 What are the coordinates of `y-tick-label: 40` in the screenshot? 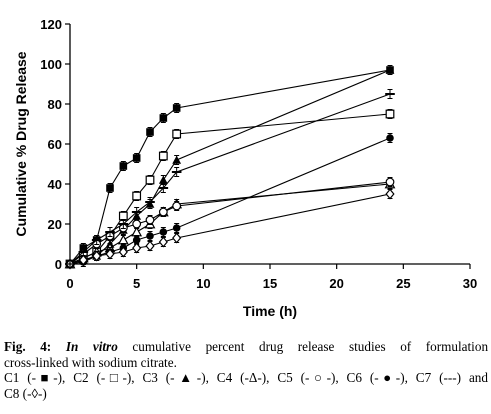 It's located at (55, 184).